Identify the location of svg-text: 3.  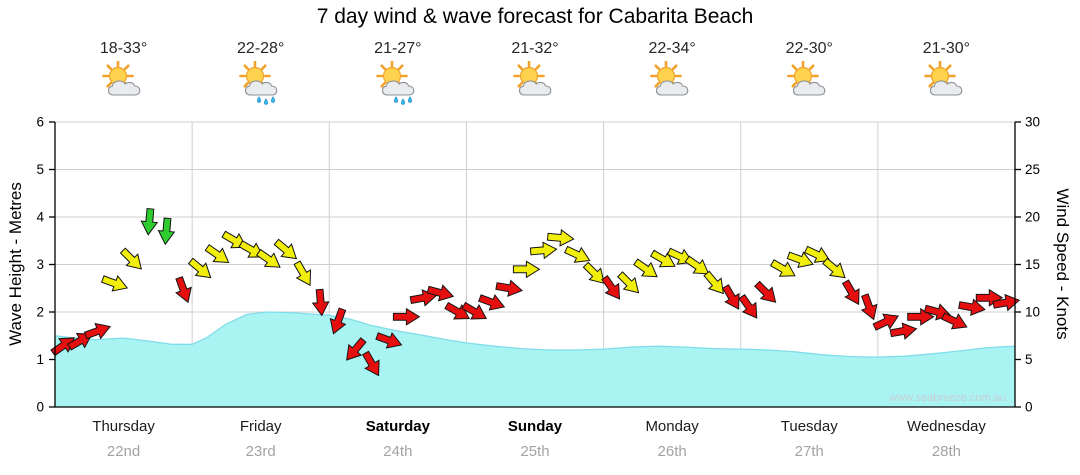
(40, 264).